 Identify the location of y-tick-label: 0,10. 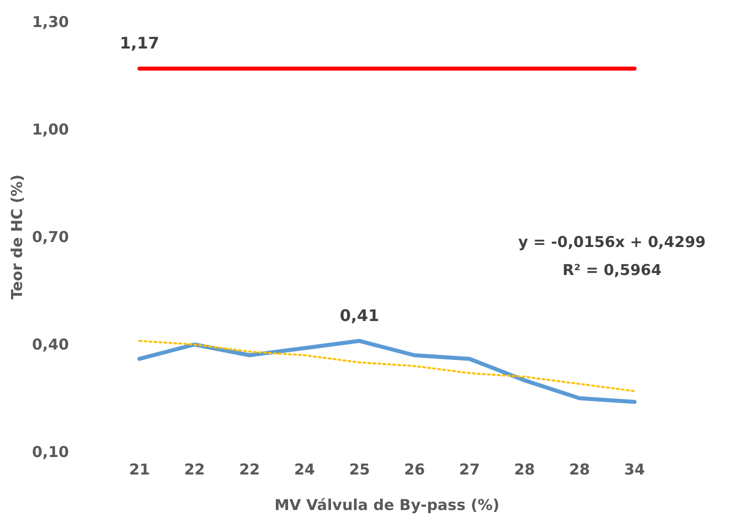
(50, 451).